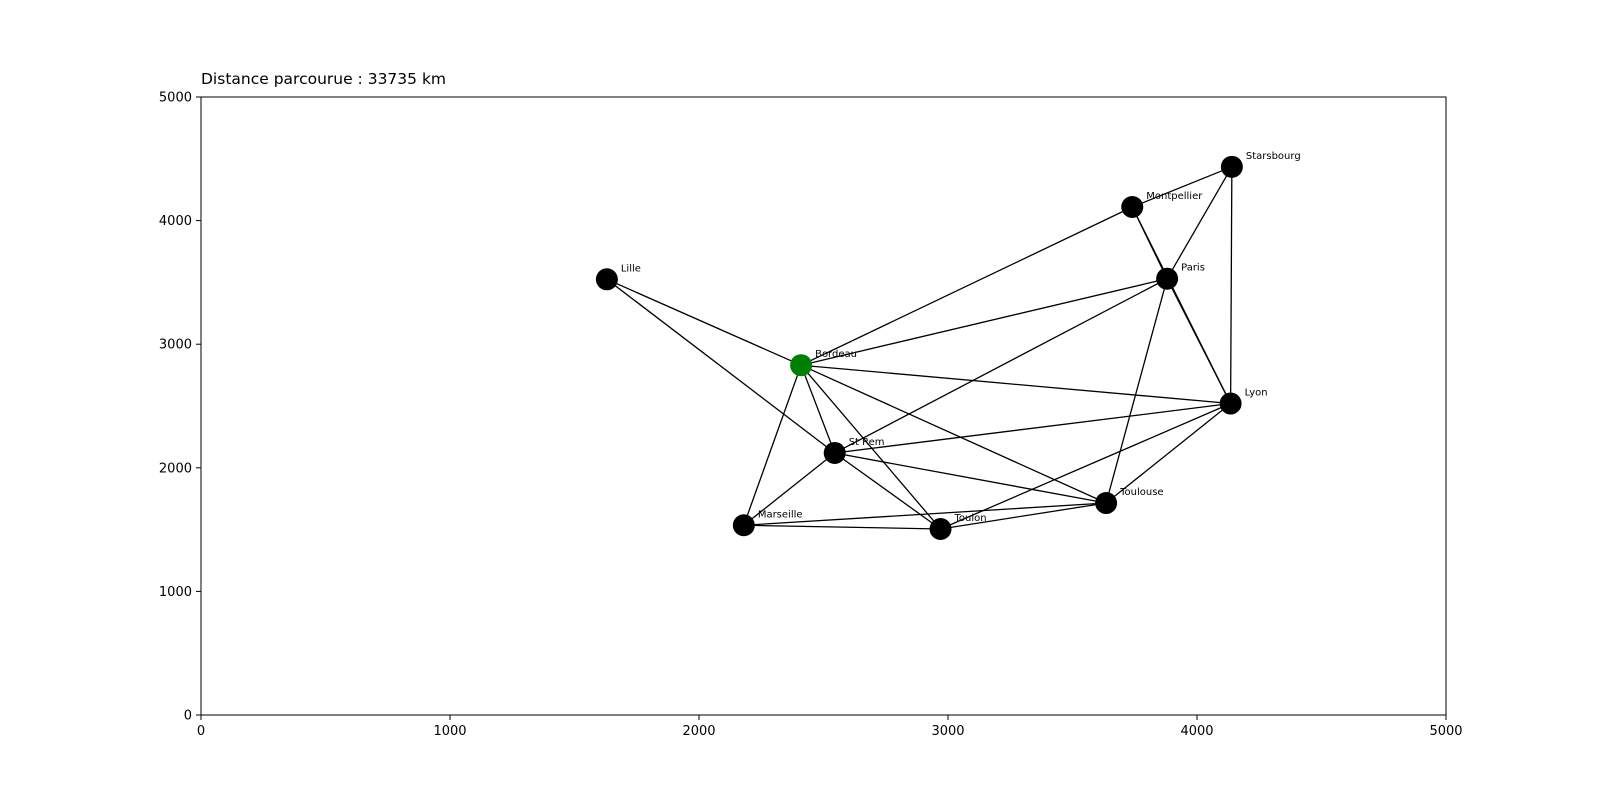  I want to click on edge-paris-montpellier, so click(1149, 242).